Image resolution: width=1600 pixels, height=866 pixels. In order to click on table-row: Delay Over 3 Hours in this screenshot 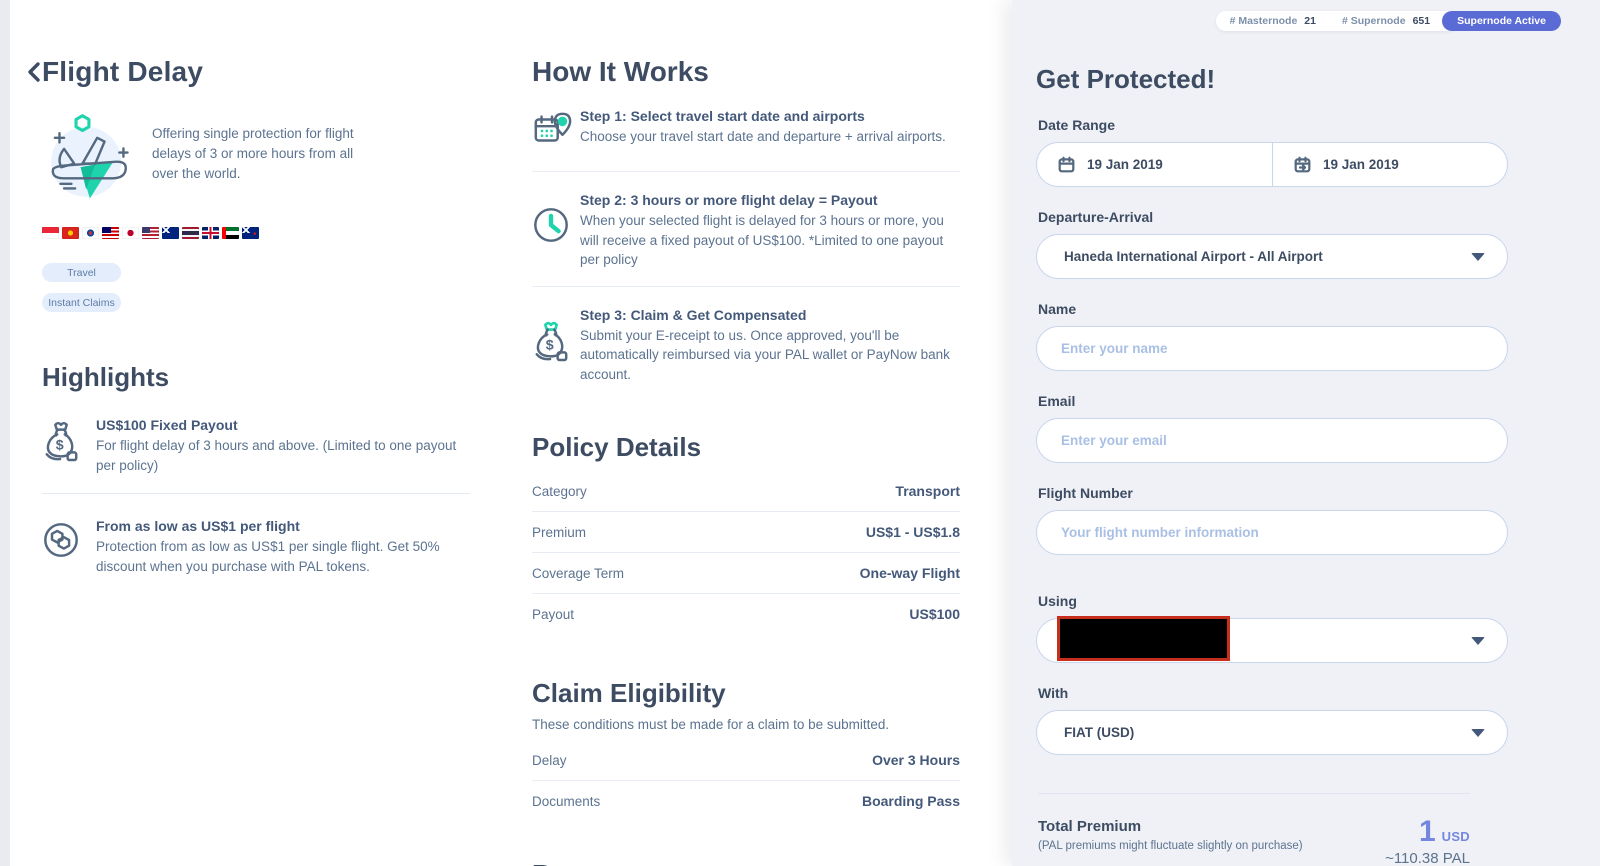, I will do `click(746, 760)`.